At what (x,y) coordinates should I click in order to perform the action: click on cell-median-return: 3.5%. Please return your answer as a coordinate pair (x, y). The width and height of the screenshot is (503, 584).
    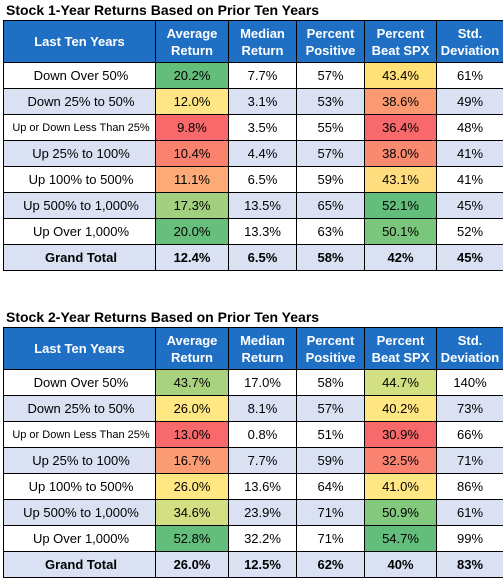
    Looking at the image, I should click on (262, 127).